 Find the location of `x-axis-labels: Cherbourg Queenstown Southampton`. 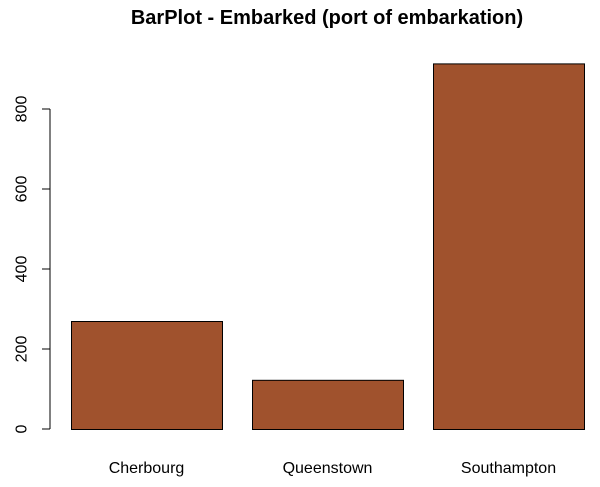

x-axis-labels: Cherbourg Queenstown Southampton is located at coordinates (332, 468).